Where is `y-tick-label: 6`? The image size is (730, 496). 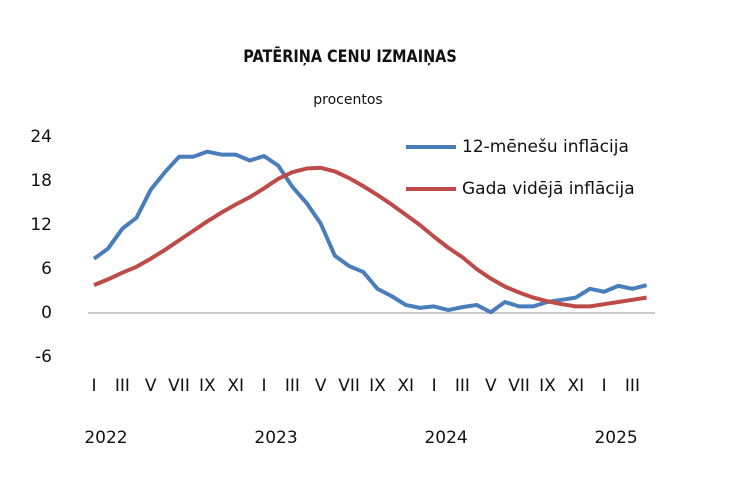
y-tick-label: 6 is located at coordinates (46, 269).